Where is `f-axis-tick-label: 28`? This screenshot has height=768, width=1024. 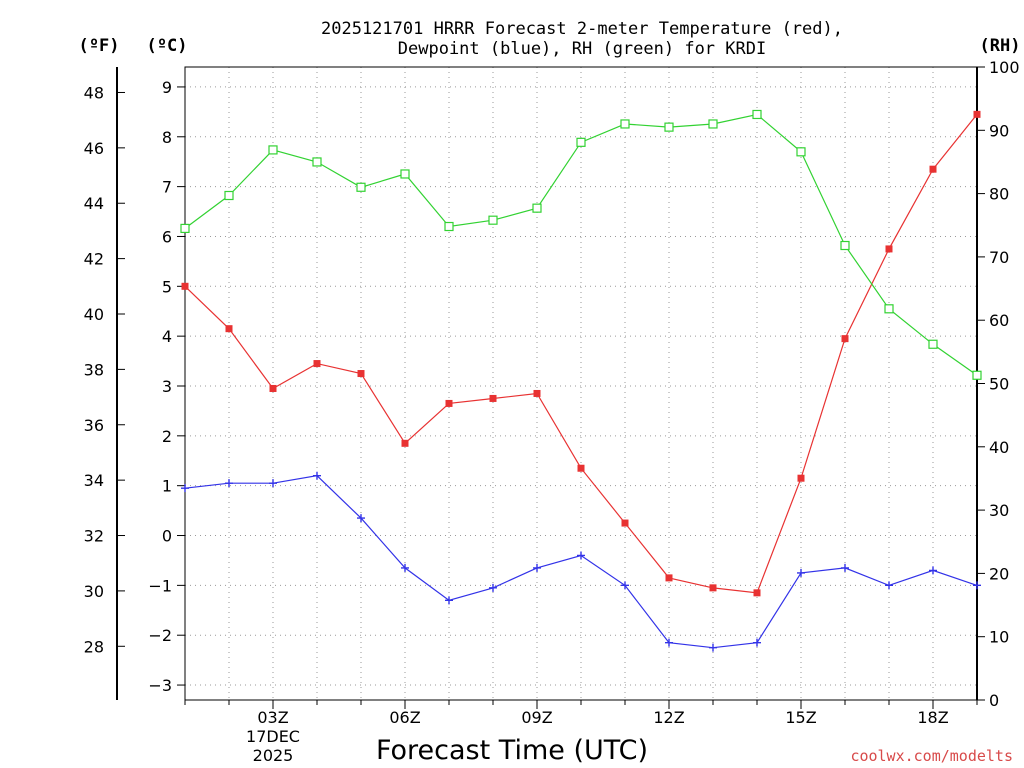 f-axis-tick-label: 28 is located at coordinates (94, 646).